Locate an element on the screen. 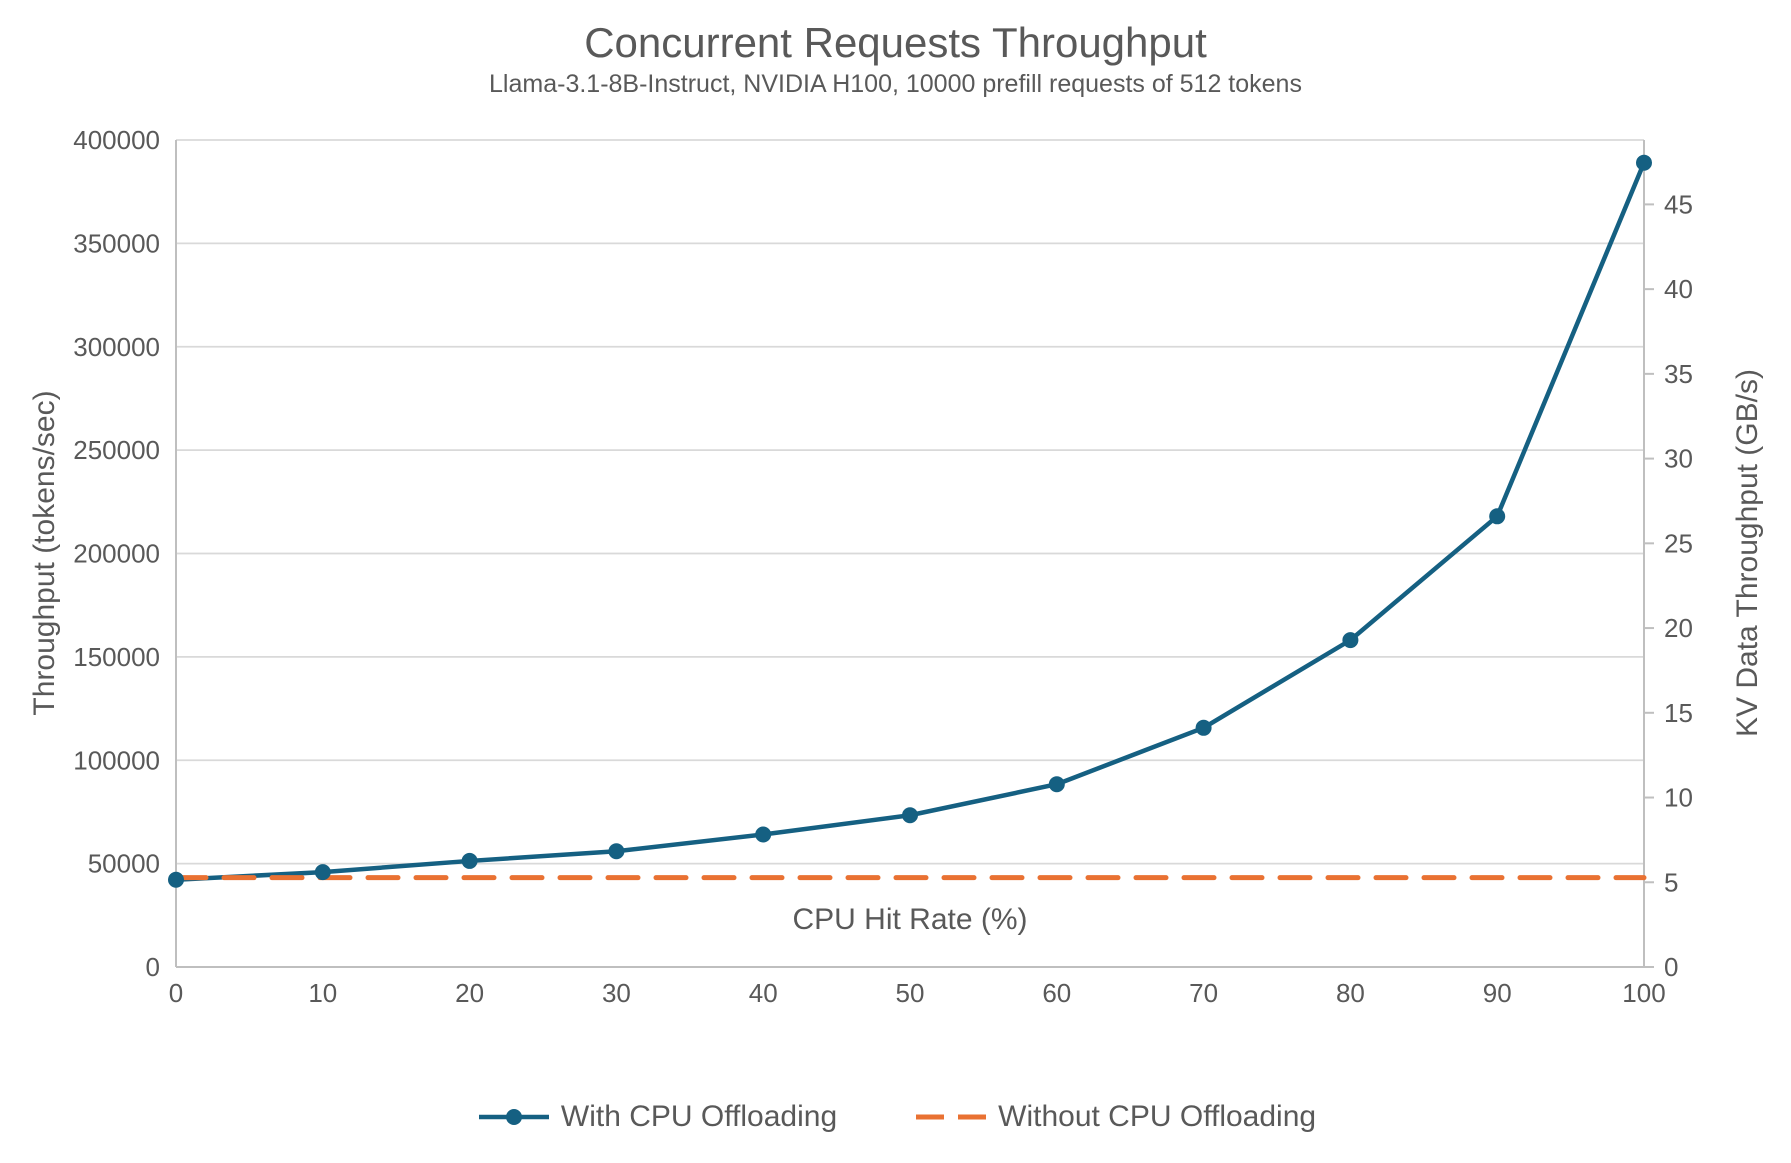  right-axis-tick-label: 20 is located at coordinates (1678, 628).